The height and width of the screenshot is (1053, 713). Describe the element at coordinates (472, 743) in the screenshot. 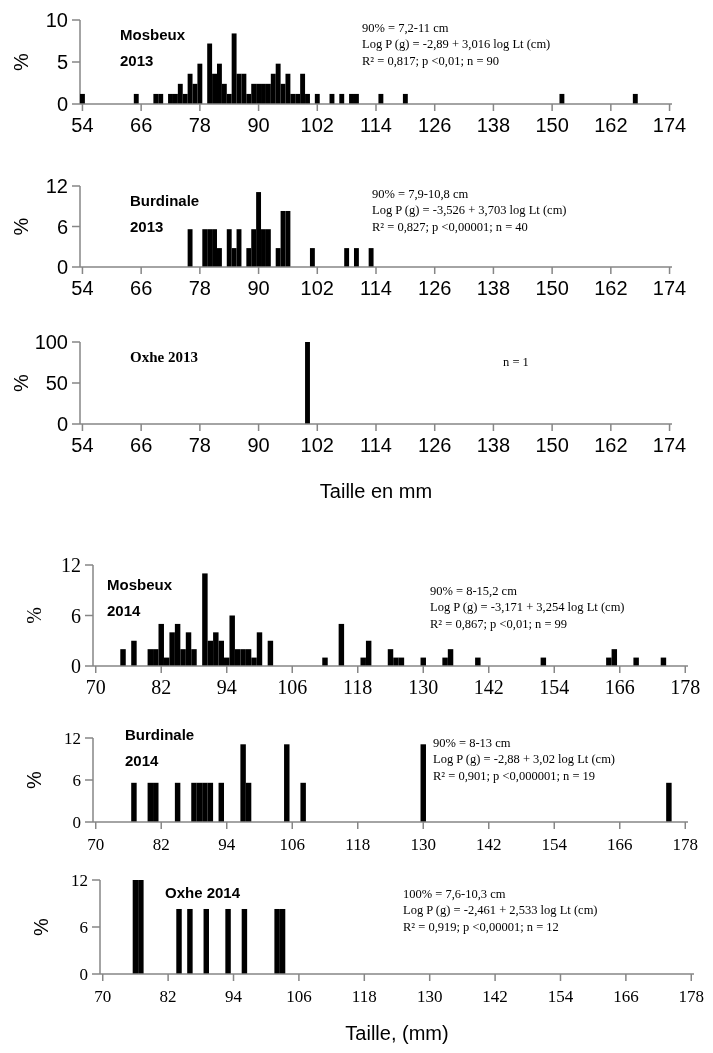

I see `annotation: 90% = 8-13 cm` at that location.